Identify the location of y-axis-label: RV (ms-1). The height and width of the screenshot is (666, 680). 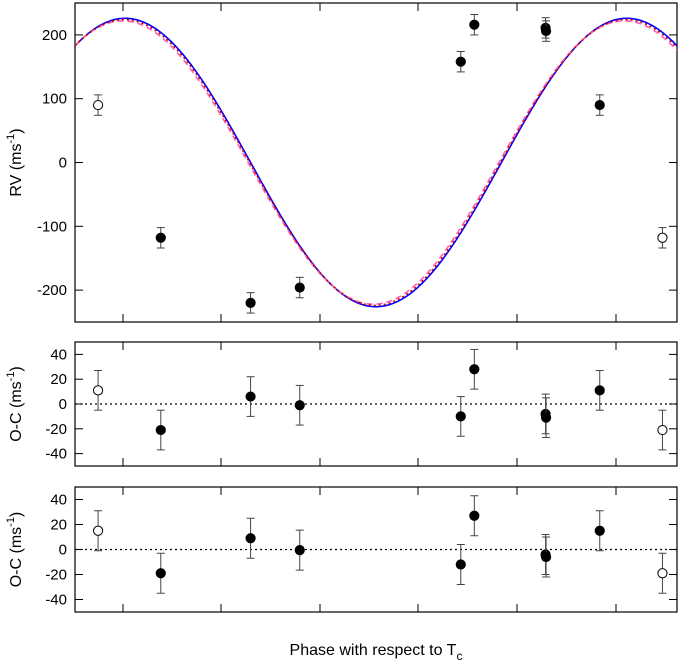
(15, 162).